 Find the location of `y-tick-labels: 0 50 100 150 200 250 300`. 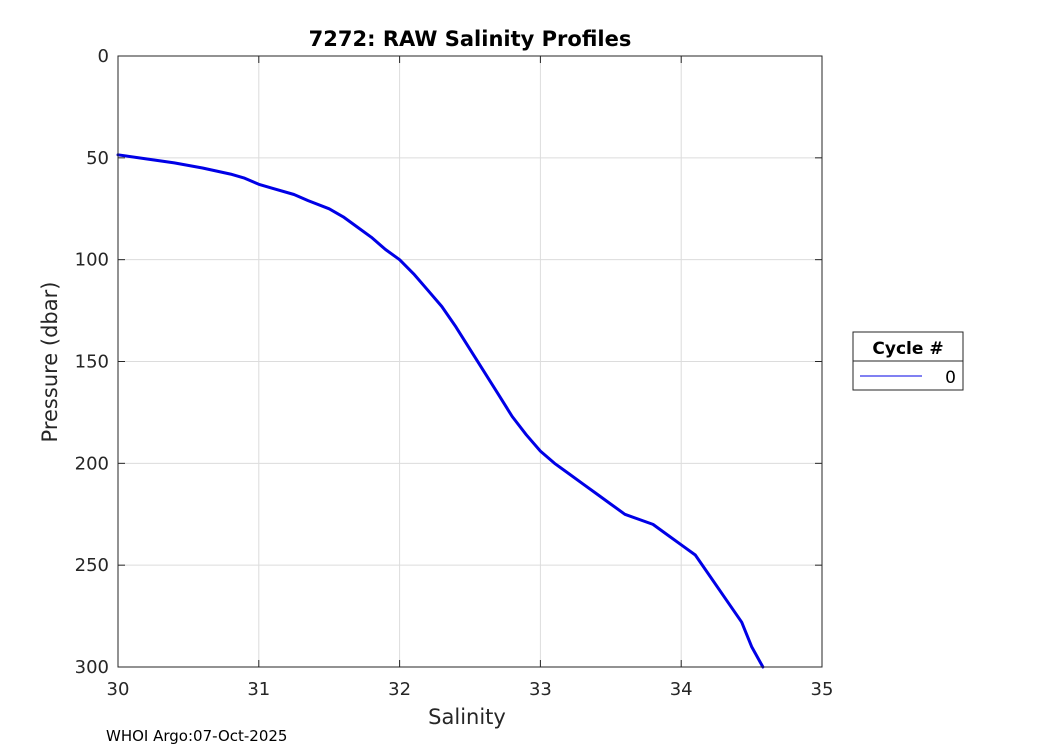

y-tick-labels: 0 50 100 150 200 250 300 is located at coordinates (92, 362).